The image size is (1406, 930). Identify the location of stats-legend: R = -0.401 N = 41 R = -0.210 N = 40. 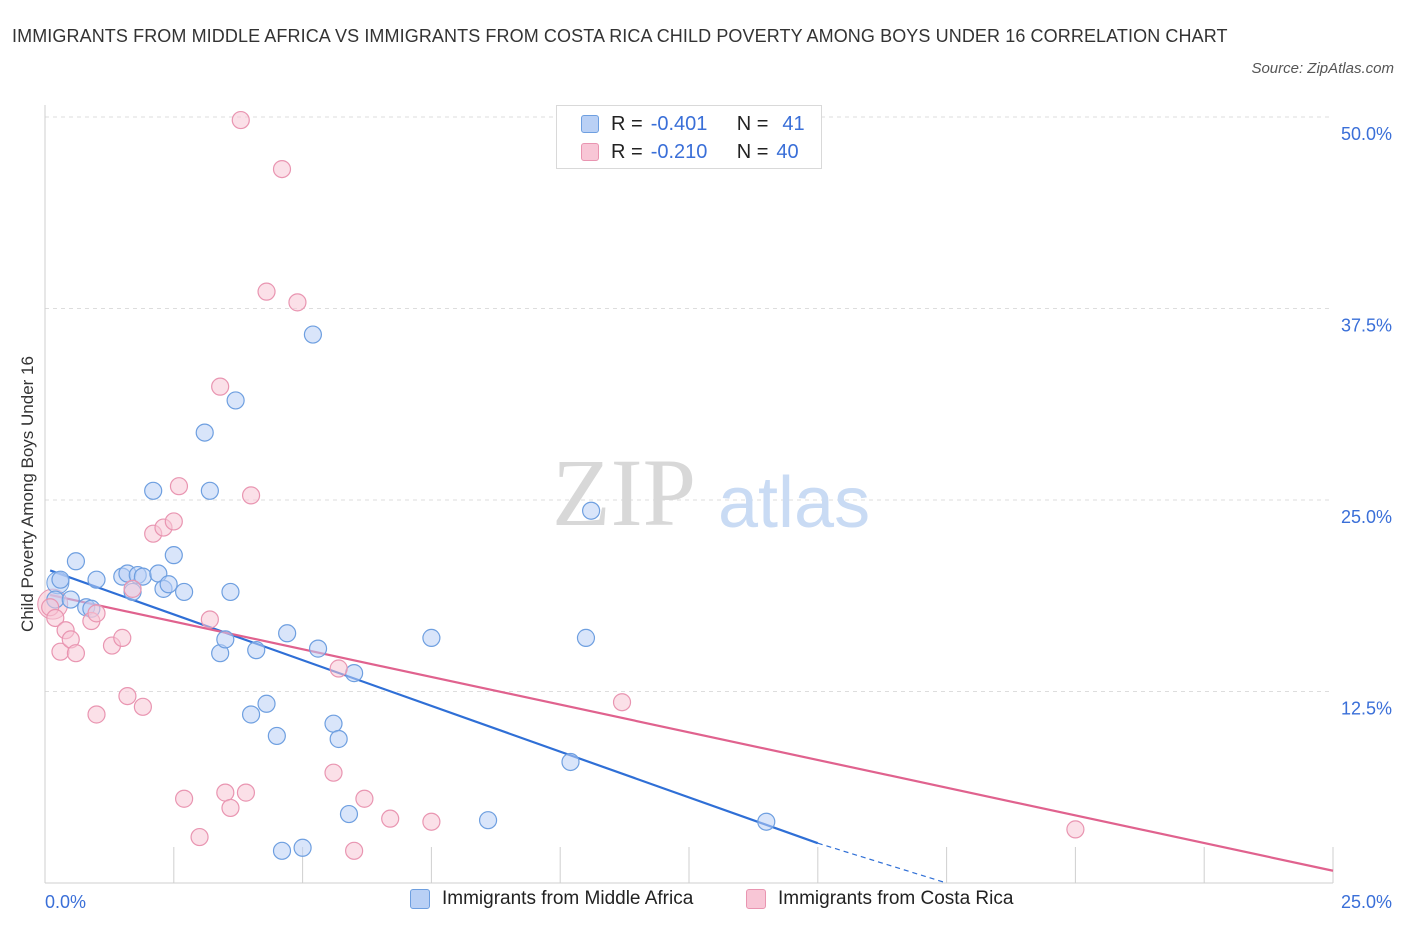
(689, 137).